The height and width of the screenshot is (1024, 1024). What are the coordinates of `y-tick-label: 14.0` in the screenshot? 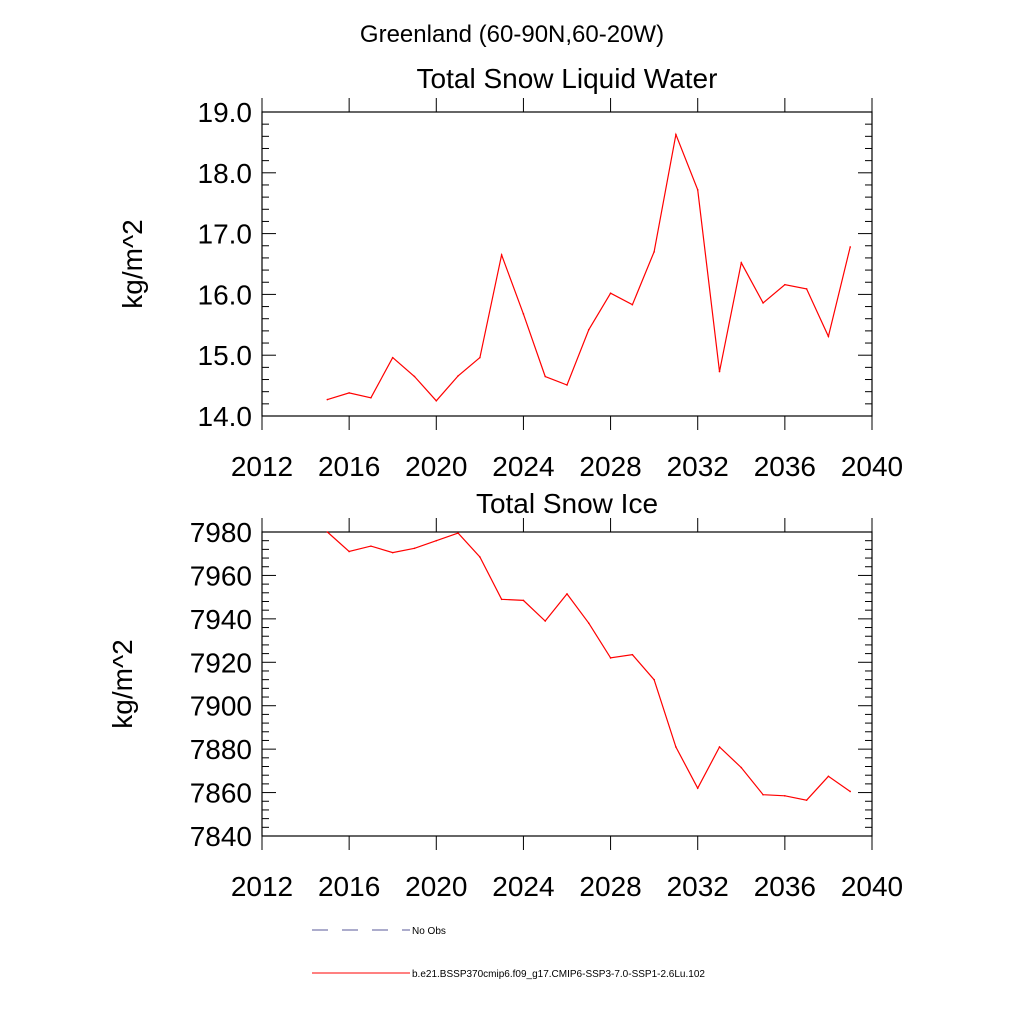 It's located at (225, 416).